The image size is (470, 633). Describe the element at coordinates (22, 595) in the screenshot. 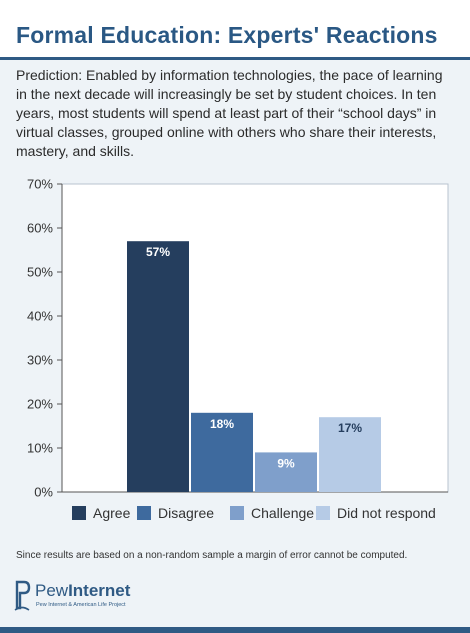

I see `pew-logo-icon` at that location.